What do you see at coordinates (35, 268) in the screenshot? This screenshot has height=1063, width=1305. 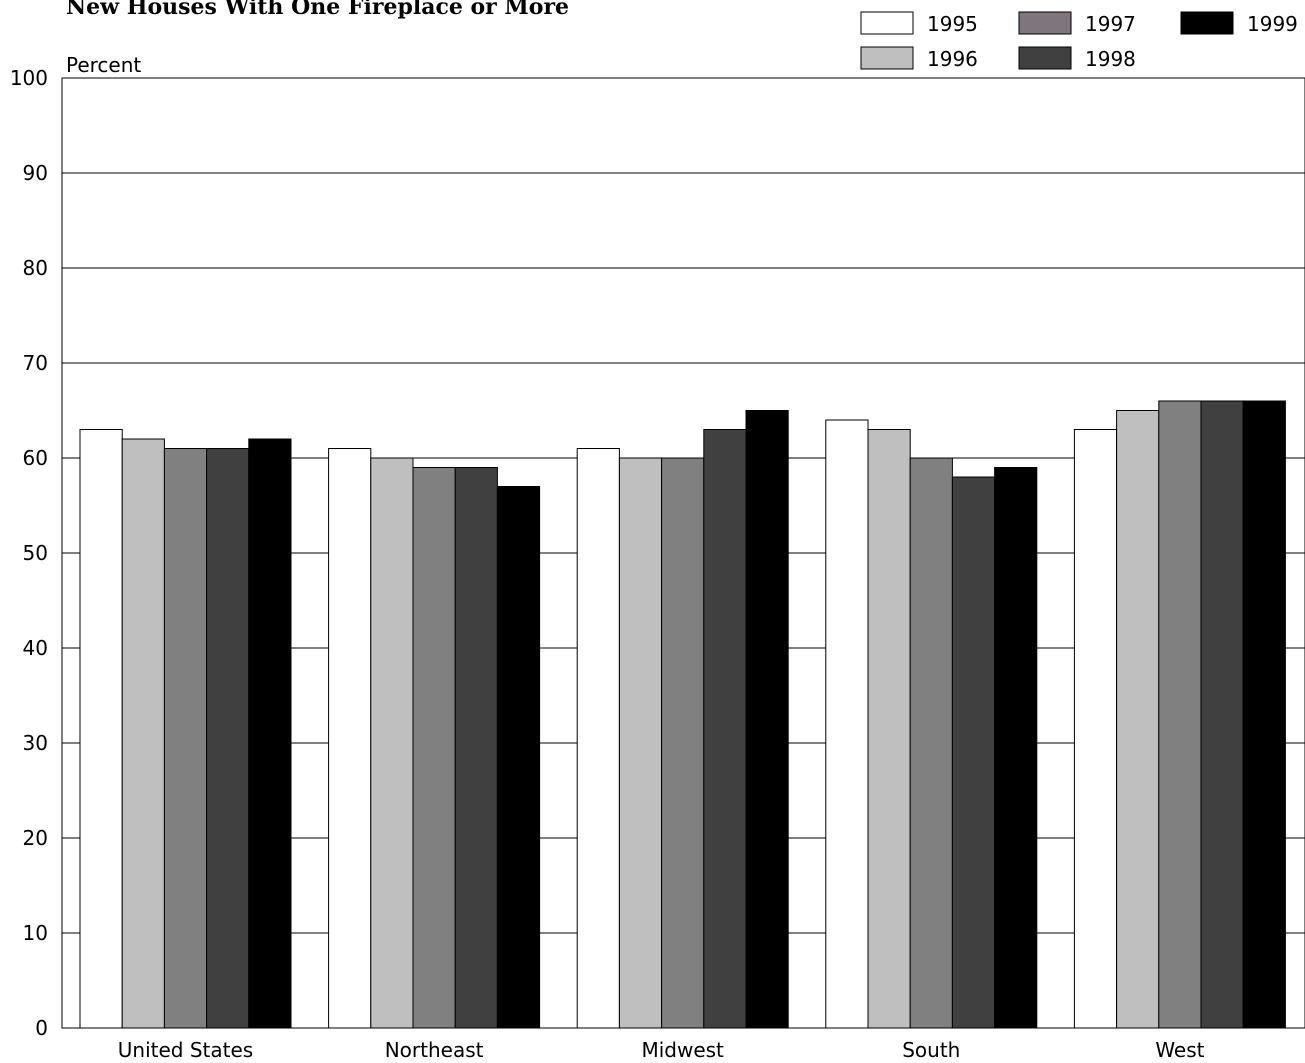 I see `y-tick-label: 80` at bounding box center [35, 268].